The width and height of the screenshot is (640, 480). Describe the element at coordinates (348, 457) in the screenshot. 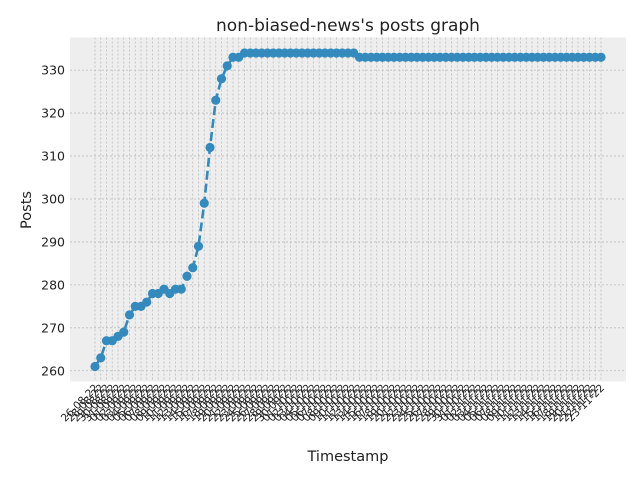

I see `x-axis-label: Timestamp` at that location.